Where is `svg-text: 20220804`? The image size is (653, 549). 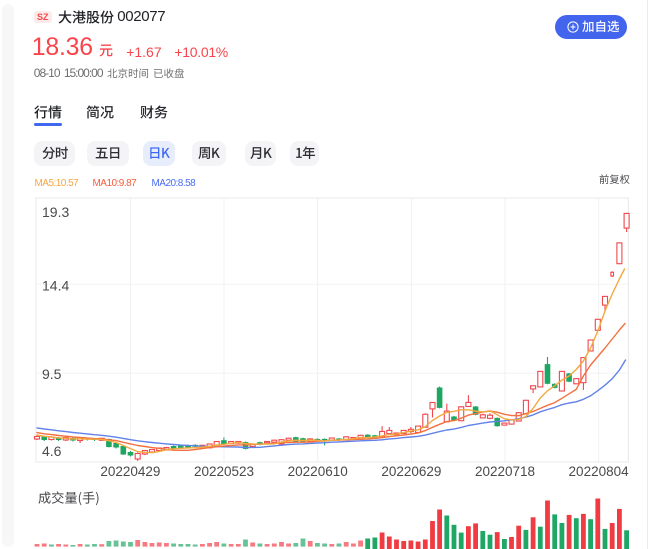
svg-text: 20220804 is located at coordinates (599, 471).